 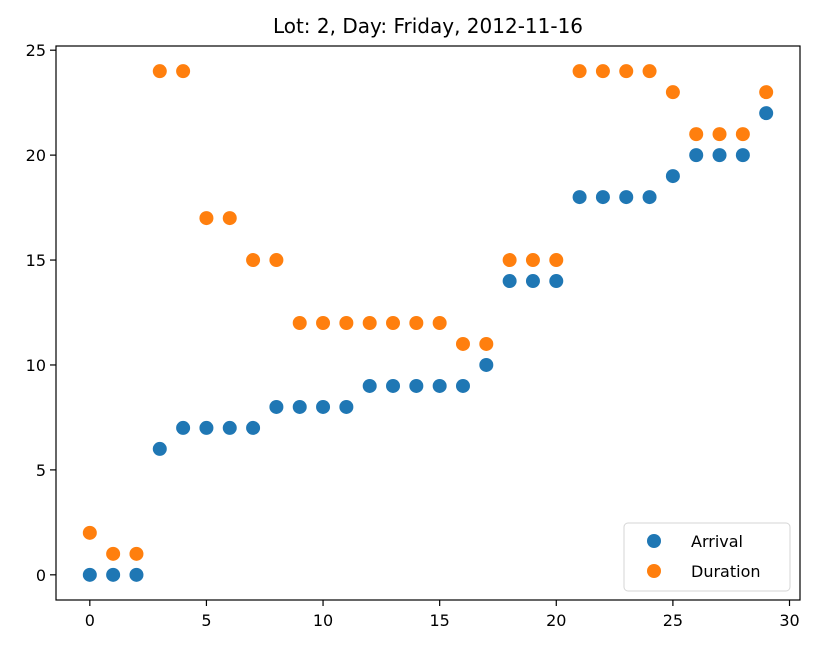 I want to click on x-tick-label: 5, so click(x=206, y=620).